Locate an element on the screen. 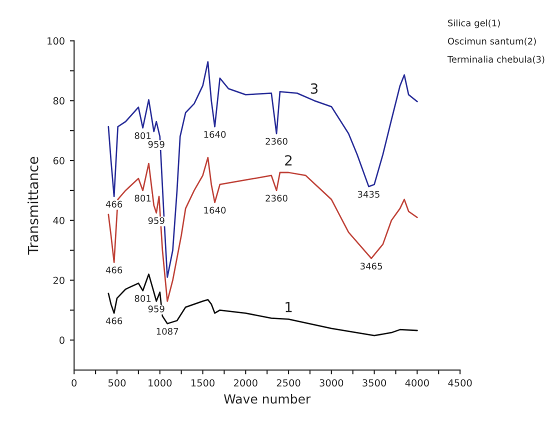 The width and height of the screenshot is (549, 432). x-tick-label: 3500 is located at coordinates (374, 383).